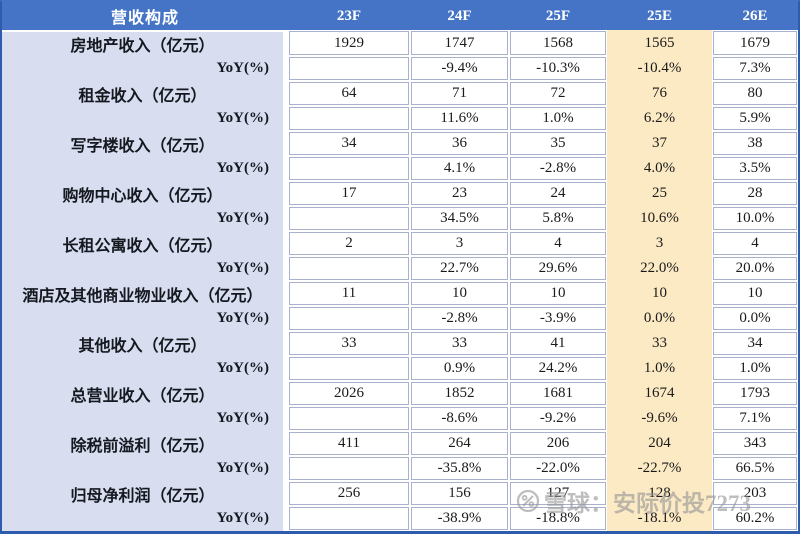 This screenshot has height=534, width=800. I want to click on table-cell: -35.8%, so click(459, 468).